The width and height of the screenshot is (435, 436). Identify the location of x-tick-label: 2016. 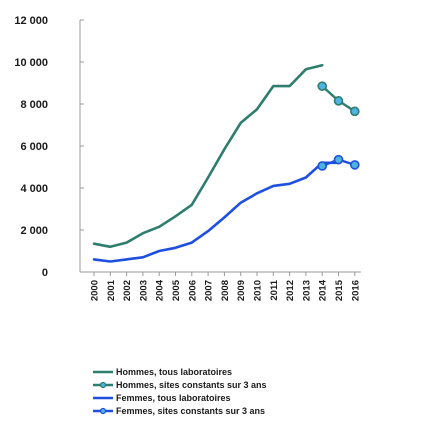
(355, 290).